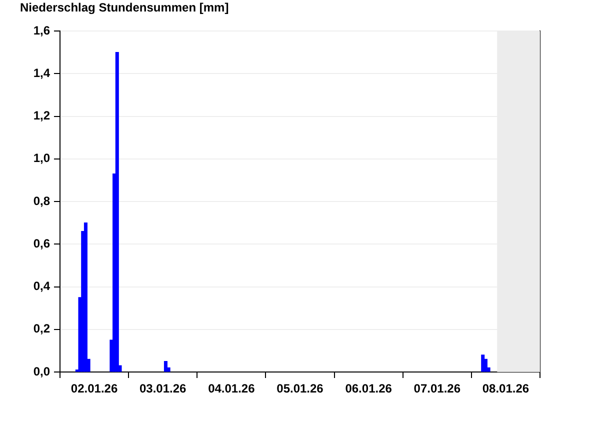 This screenshot has height=426, width=600. What do you see at coordinates (41, 371) in the screenshot?
I see `y-tick-label: 0,0` at bounding box center [41, 371].